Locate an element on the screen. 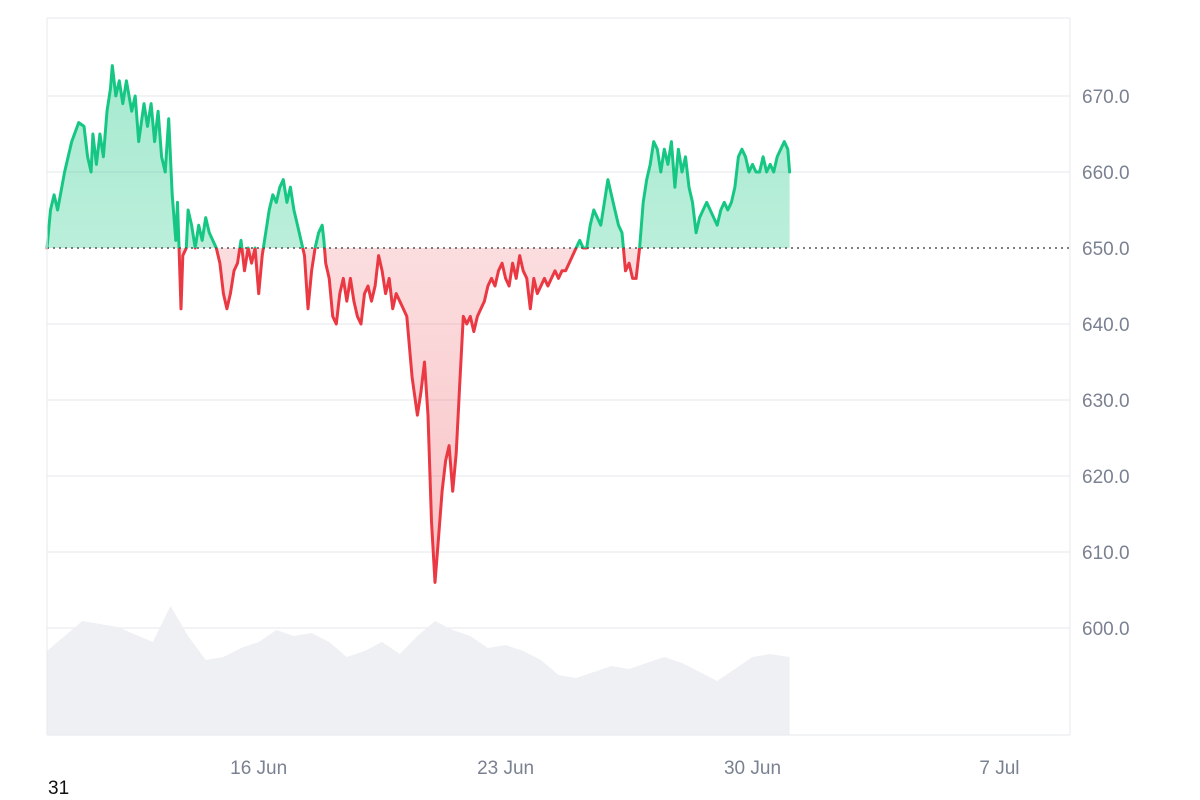 Image resolution: width=1200 pixels, height=800 pixels. price-line-above-baseline is located at coordinates (418, 156).